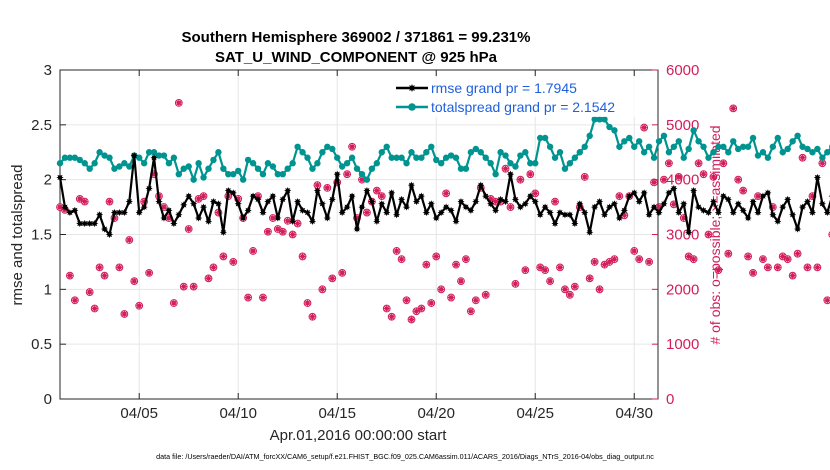 This screenshot has width=830, height=470. I want to click on chart-subtitle: SAT_U_WIND_COMPONENT @ 925 hPa, so click(356, 57).